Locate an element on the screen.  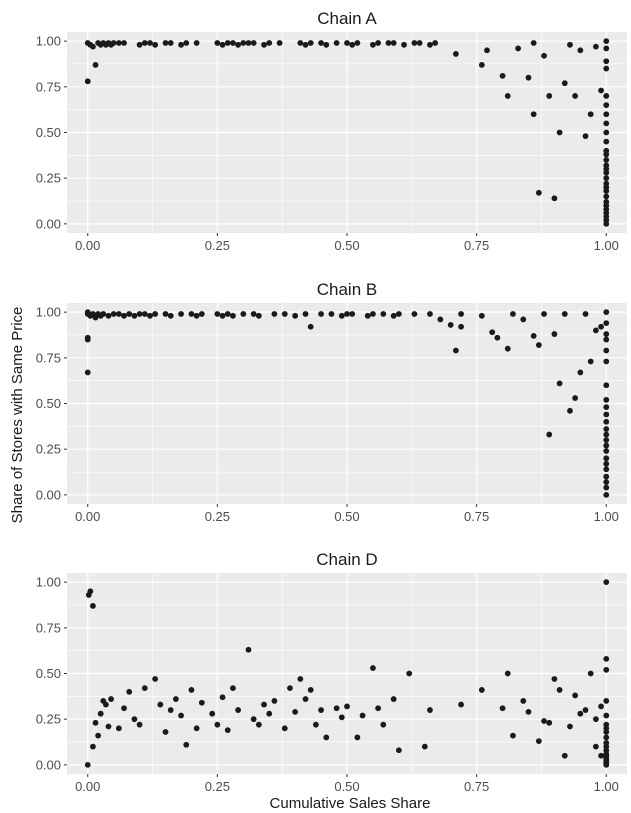
y-tick-label: 0.50 is located at coordinates (48, 673).